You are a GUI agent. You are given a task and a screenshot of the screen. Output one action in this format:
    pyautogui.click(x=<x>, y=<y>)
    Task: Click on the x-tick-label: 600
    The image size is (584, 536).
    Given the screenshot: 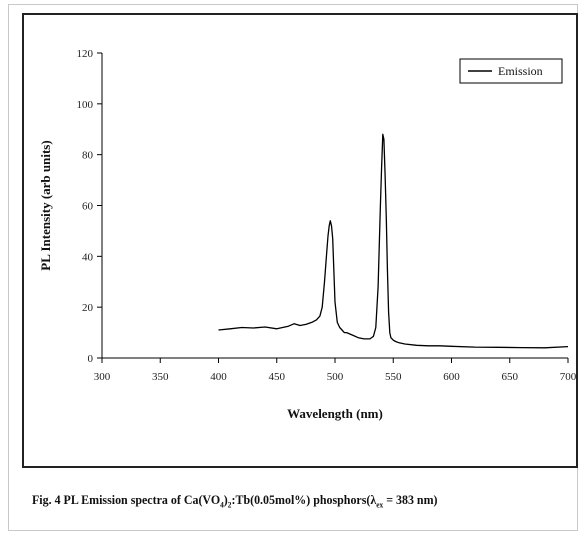 What is the action you would take?
    pyautogui.click(x=451, y=377)
    